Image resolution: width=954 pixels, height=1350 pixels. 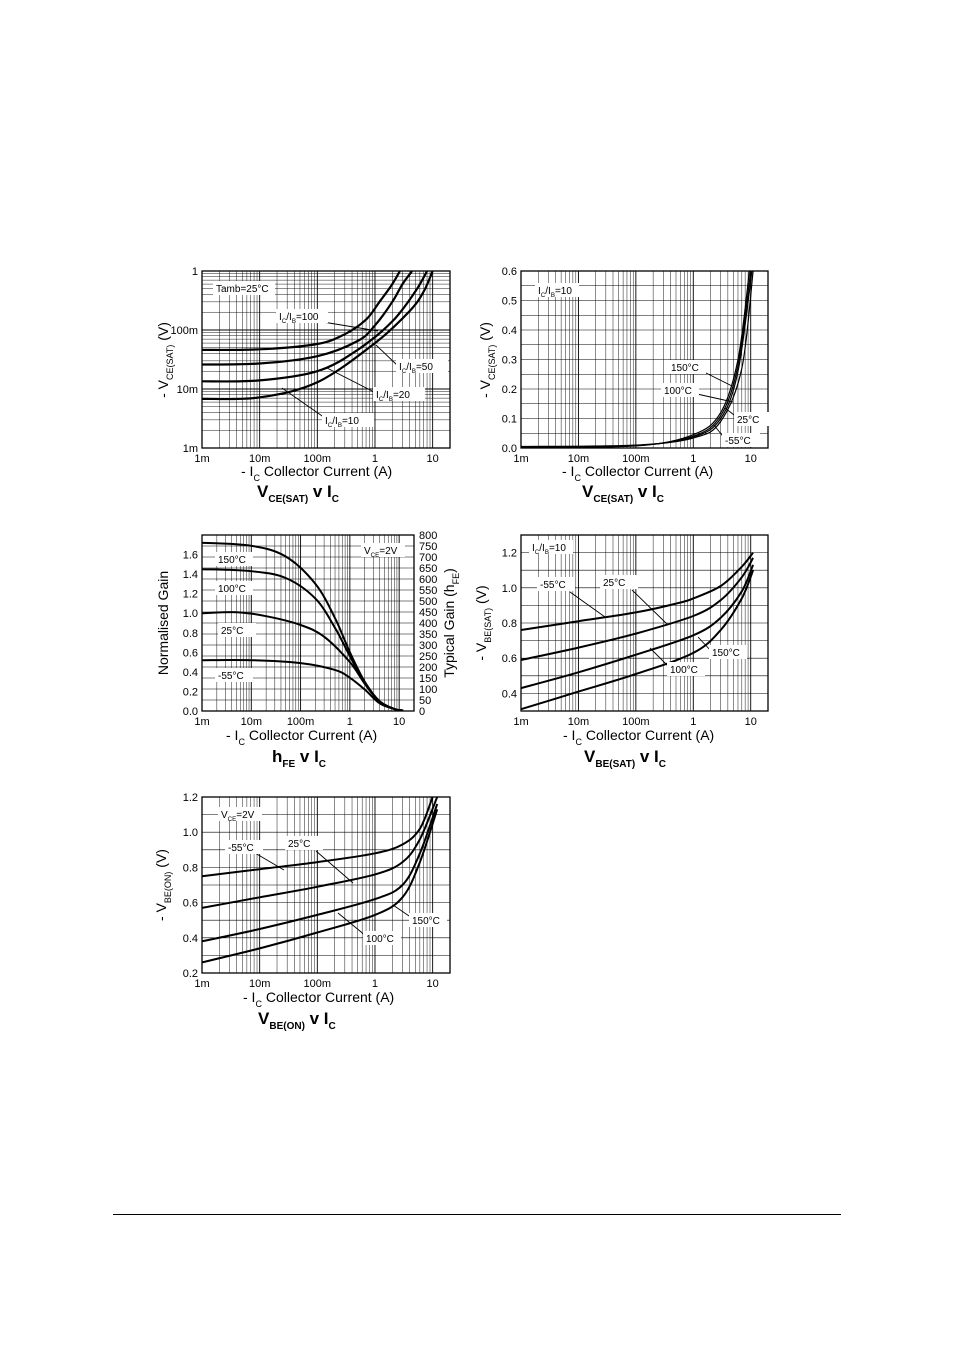 What do you see at coordinates (259, 984) in the screenshot?
I see `x-tick-label: 10m` at bounding box center [259, 984].